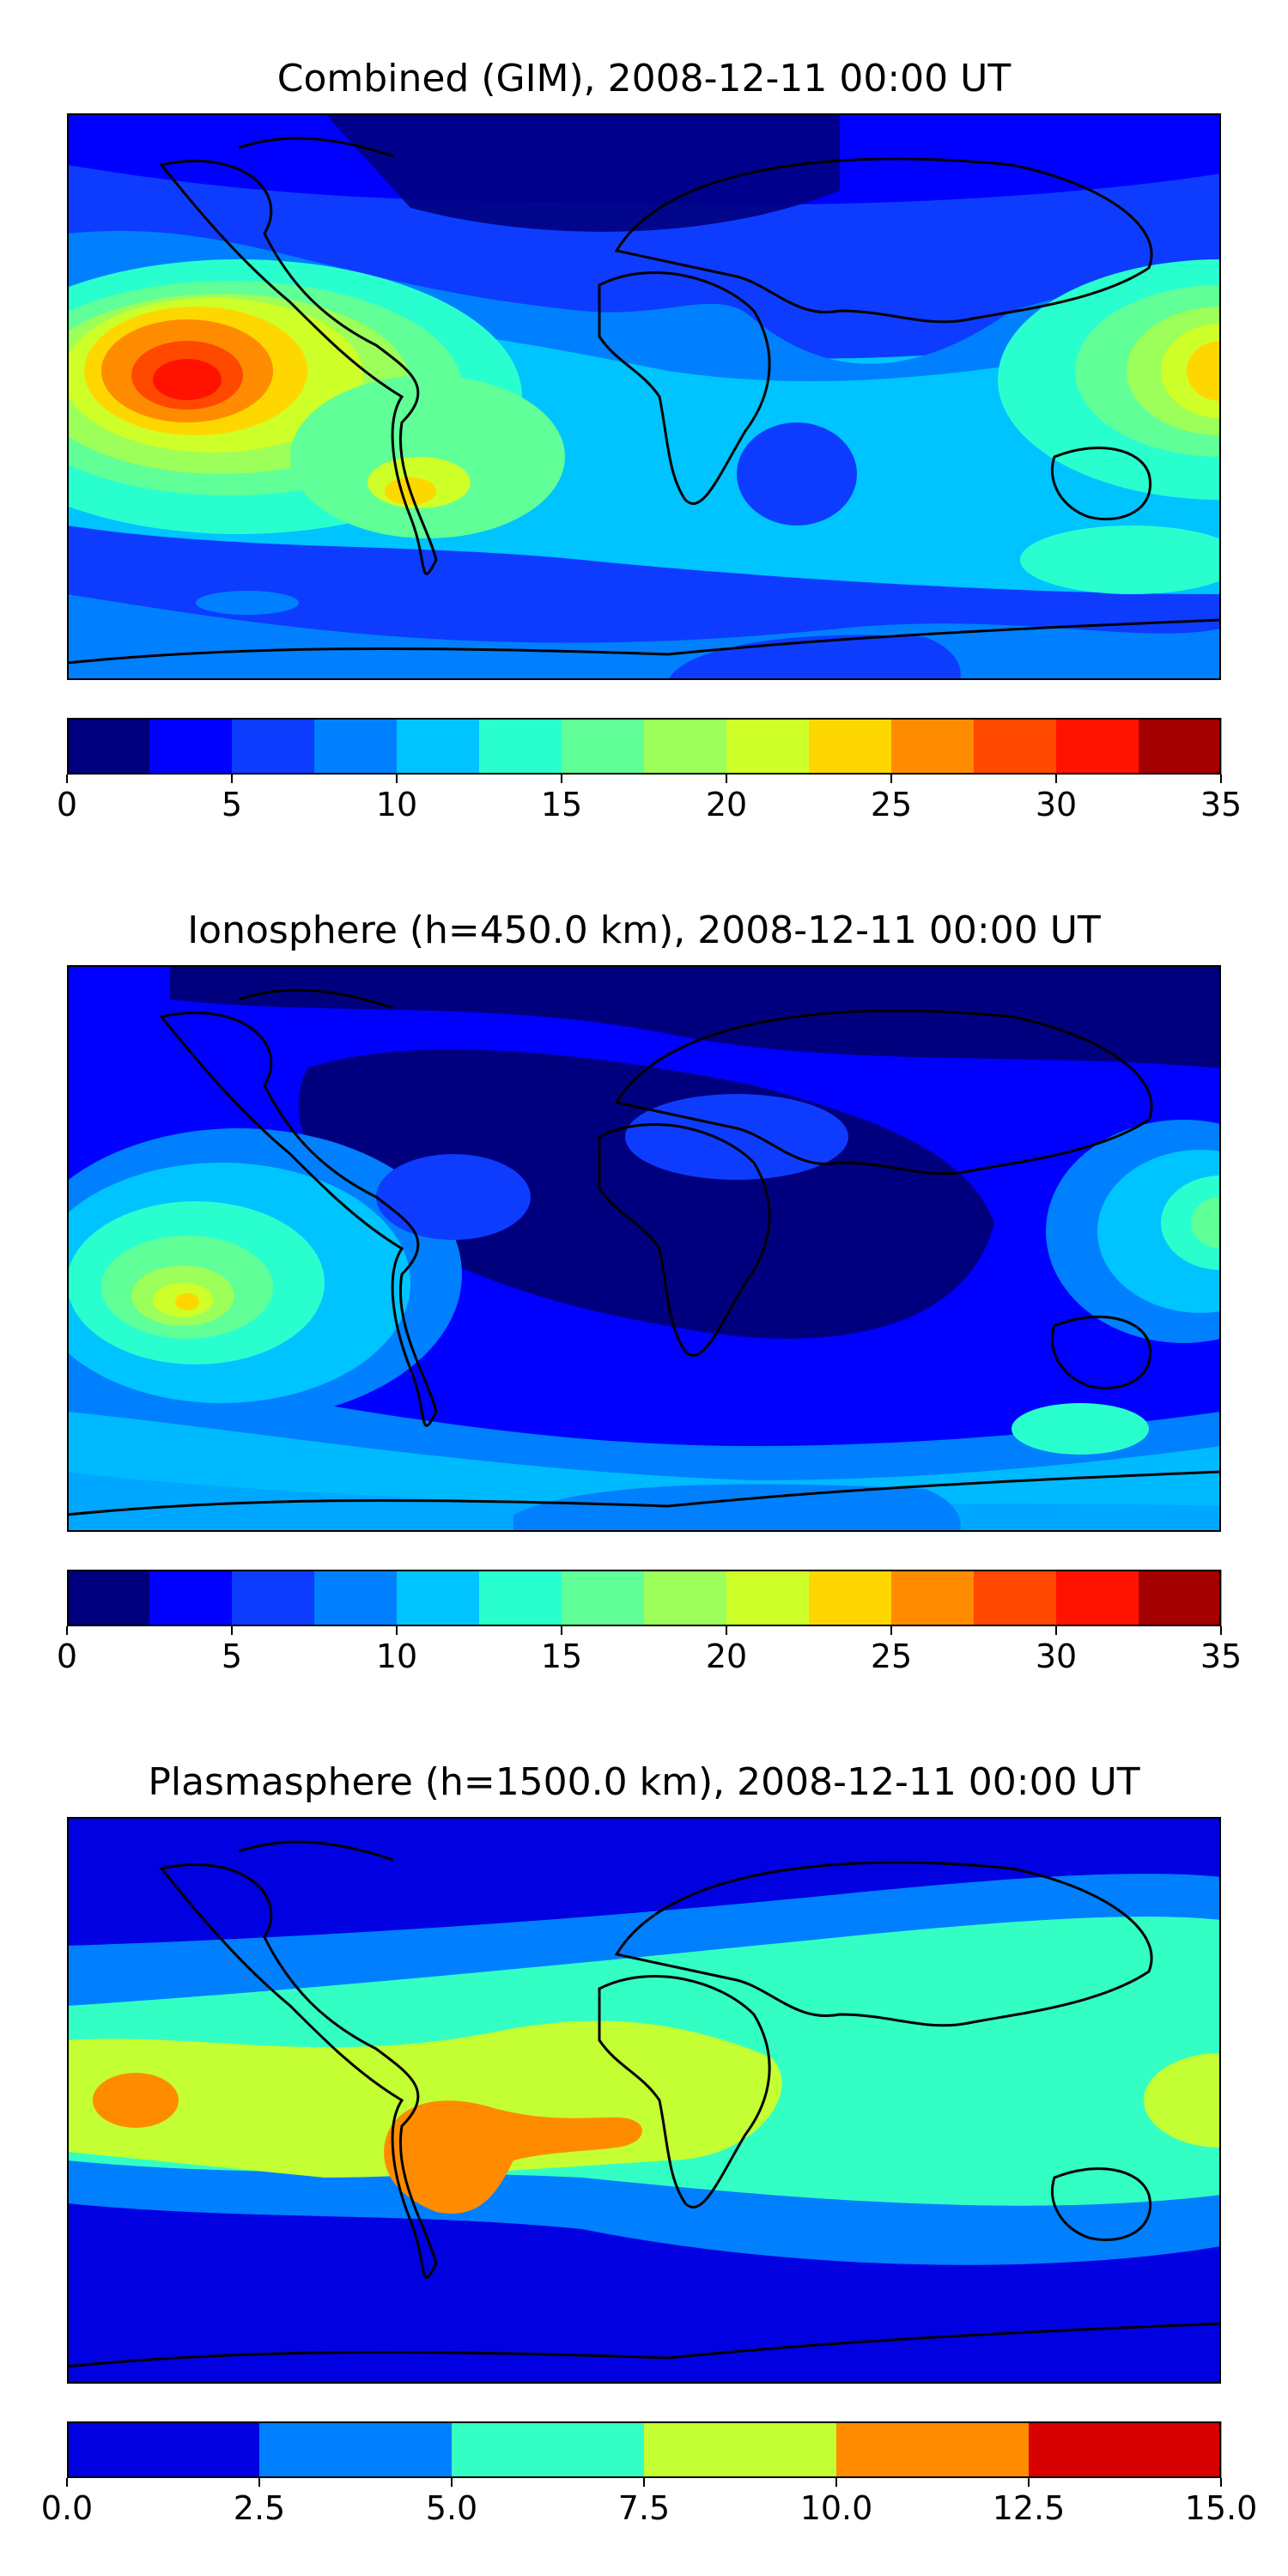 The height and width of the screenshot is (2576, 1288). What do you see at coordinates (836, 2508) in the screenshot?
I see `colorbar-tick-label: 10.0` at bounding box center [836, 2508].